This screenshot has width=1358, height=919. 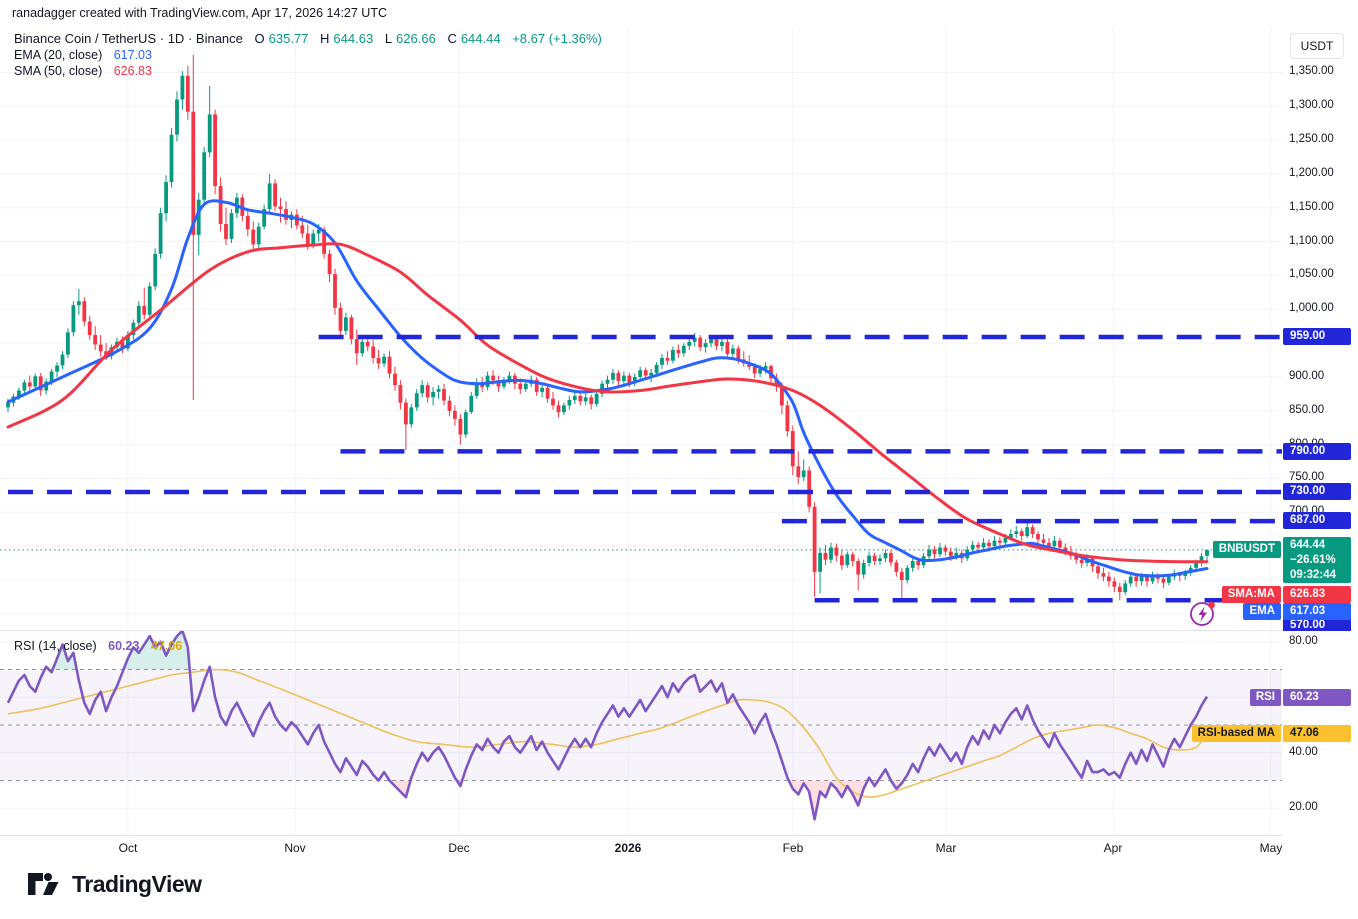 I want to click on ema-legend-row: EMA (20, close) 617.03, so click(x=308, y=55).